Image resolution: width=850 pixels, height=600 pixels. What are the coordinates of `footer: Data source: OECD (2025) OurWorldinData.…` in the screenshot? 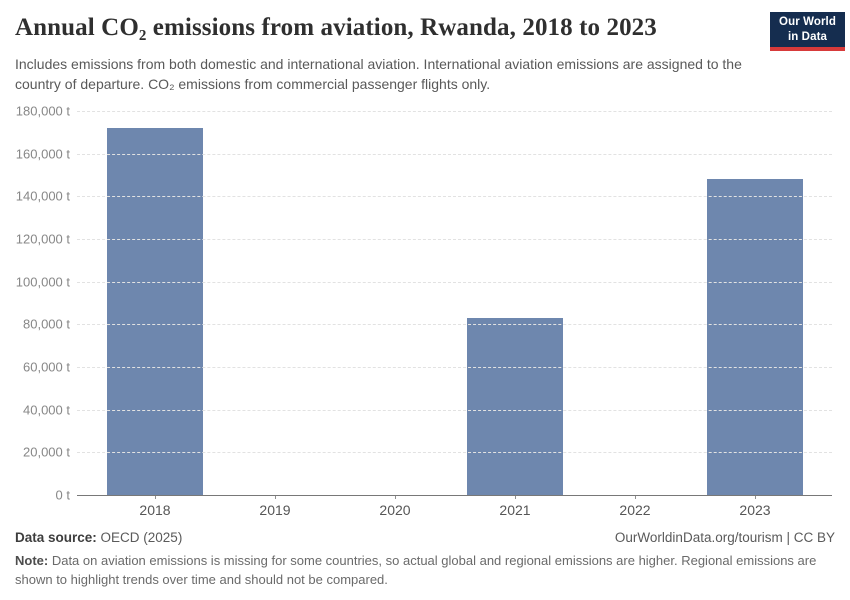 It's located at (425, 537).